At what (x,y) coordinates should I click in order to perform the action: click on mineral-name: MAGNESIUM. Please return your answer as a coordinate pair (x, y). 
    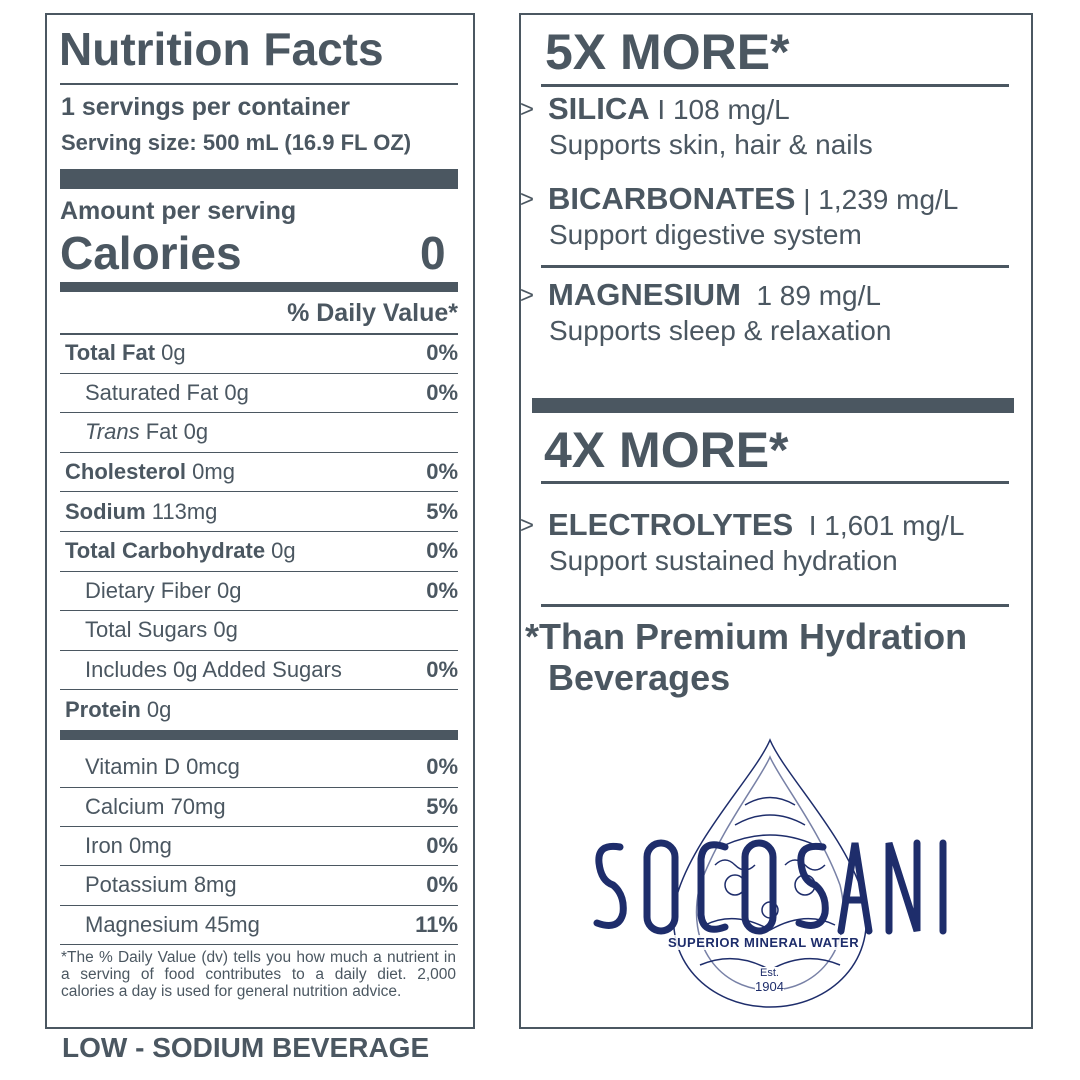
    Looking at the image, I should click on (644, 294).